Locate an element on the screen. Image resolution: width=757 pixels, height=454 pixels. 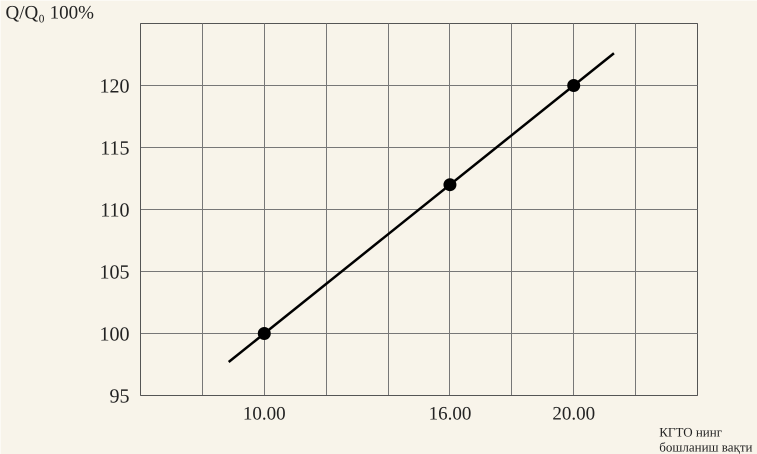
y-tick-label: 95 is located at coordinates (120, 397).